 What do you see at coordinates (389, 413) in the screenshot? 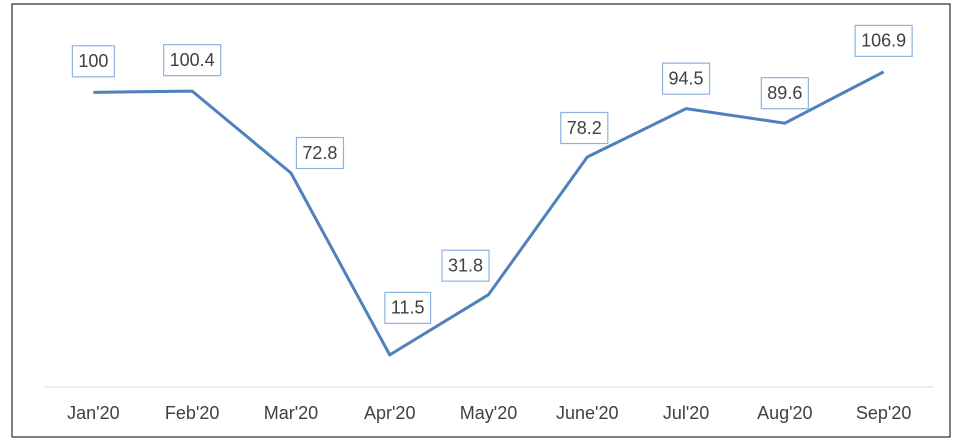
I see `x-tick-label: Apr'20` at bounding box center [389, 413].